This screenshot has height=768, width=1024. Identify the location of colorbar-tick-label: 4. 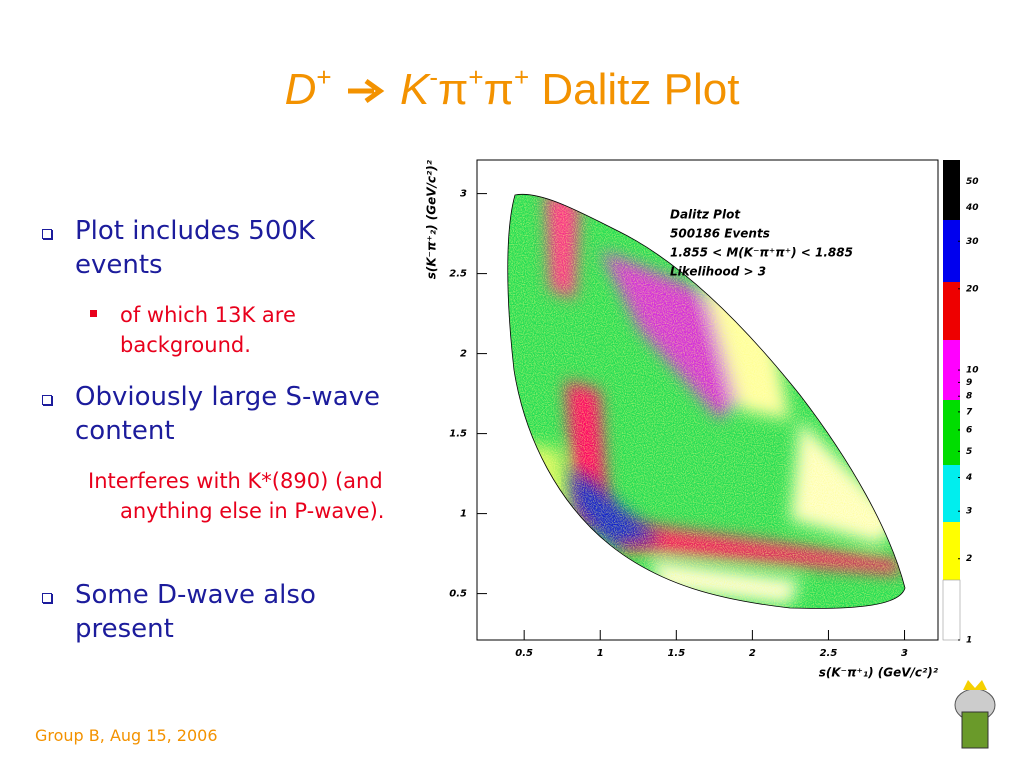
(968, 478).